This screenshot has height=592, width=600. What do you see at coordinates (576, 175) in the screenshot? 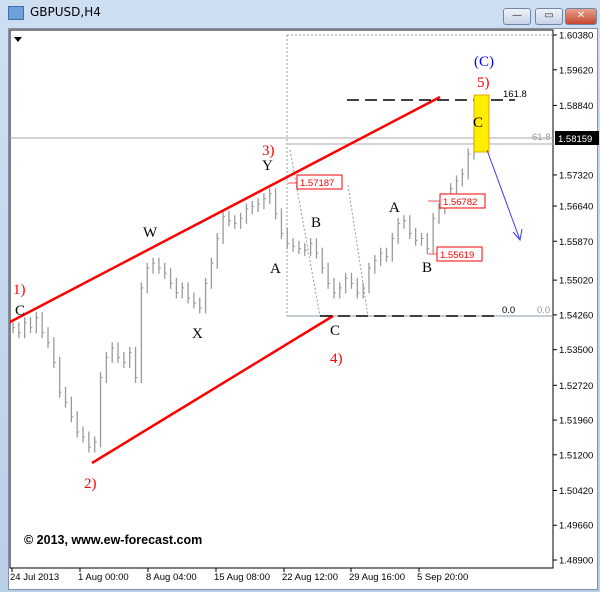
I see `y-tick-label: 1.57320` at bounding box center [576, 175].